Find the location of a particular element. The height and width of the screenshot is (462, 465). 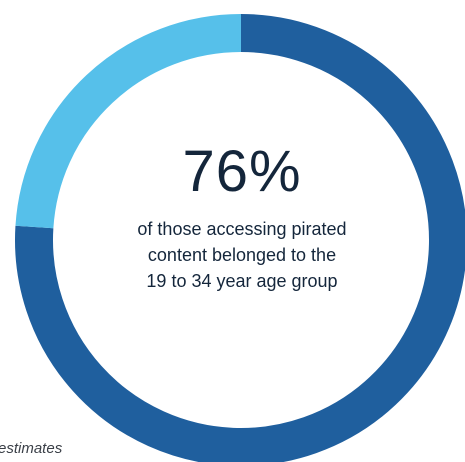

footnote: estimates is located at coordinates (31, 448).